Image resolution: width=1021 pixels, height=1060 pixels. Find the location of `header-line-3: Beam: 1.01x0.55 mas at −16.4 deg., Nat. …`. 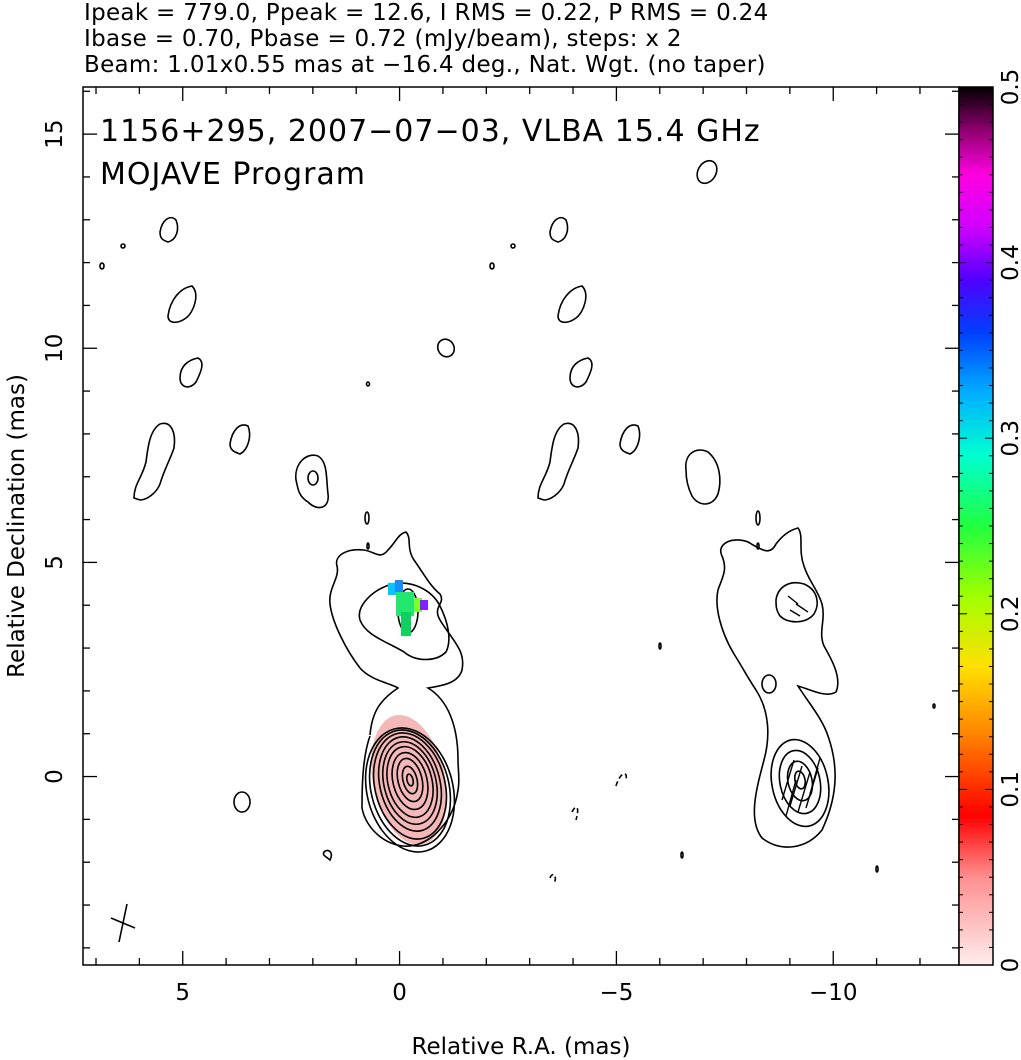

header-line-3: Beam: 1.01x0.55 mas at −16.4 deg., Nat. … is located at coordinates (425, 65).